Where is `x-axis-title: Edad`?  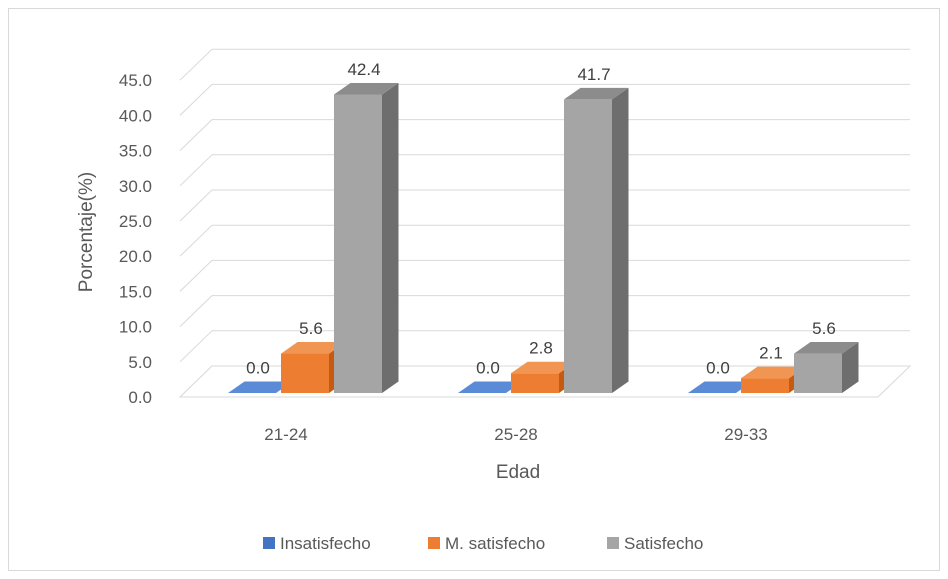 x-axis-title: Edad is located at coordinates (518, 472).